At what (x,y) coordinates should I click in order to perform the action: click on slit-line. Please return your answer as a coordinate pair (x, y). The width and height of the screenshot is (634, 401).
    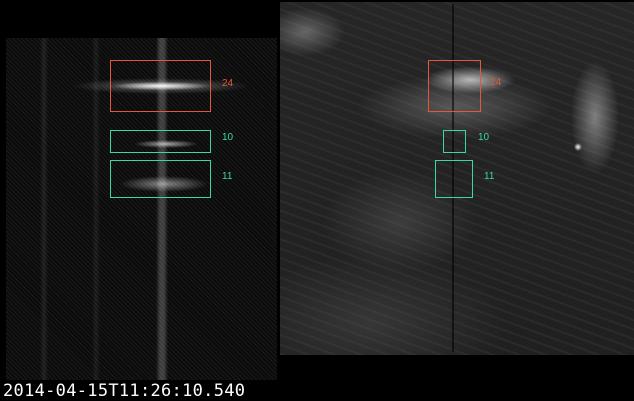
    Looking at the image, I should click on (453, 178).